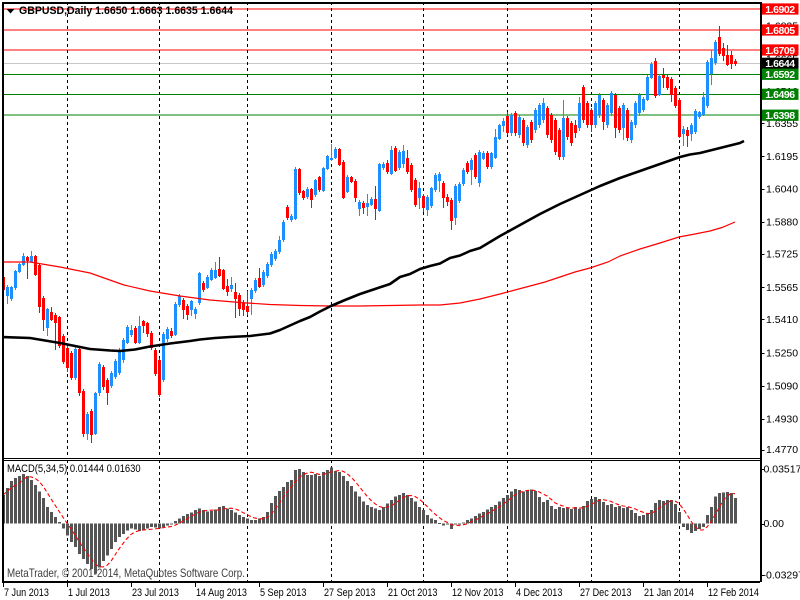 The height and width of the screenshot is (600, 800). What do you see at coordinates (606, 593) in the screenshot?
I see `svg-text: 27 Dec 2013` at bounding box center [606, 593].